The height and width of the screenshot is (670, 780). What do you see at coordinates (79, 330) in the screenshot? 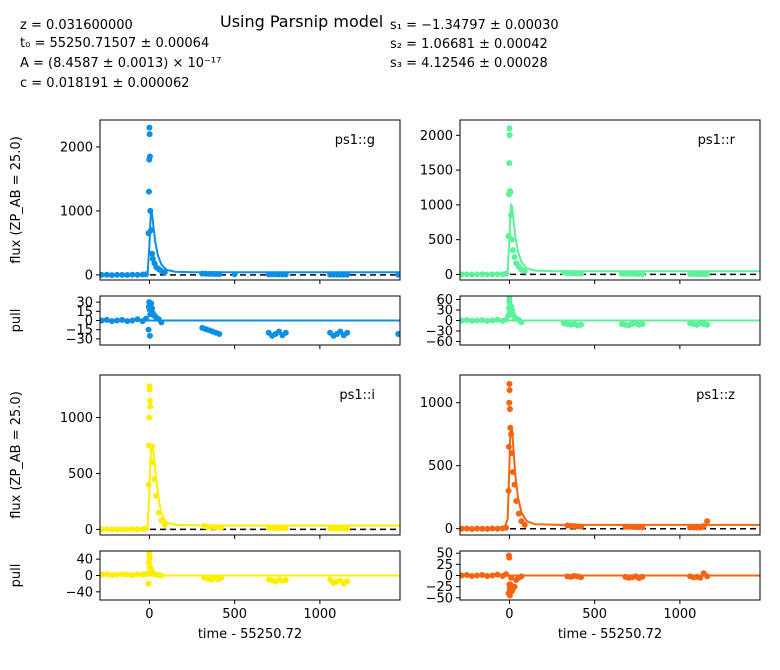
I see `pull-g-ytick-label: −15` at bounding box center [79, 330].